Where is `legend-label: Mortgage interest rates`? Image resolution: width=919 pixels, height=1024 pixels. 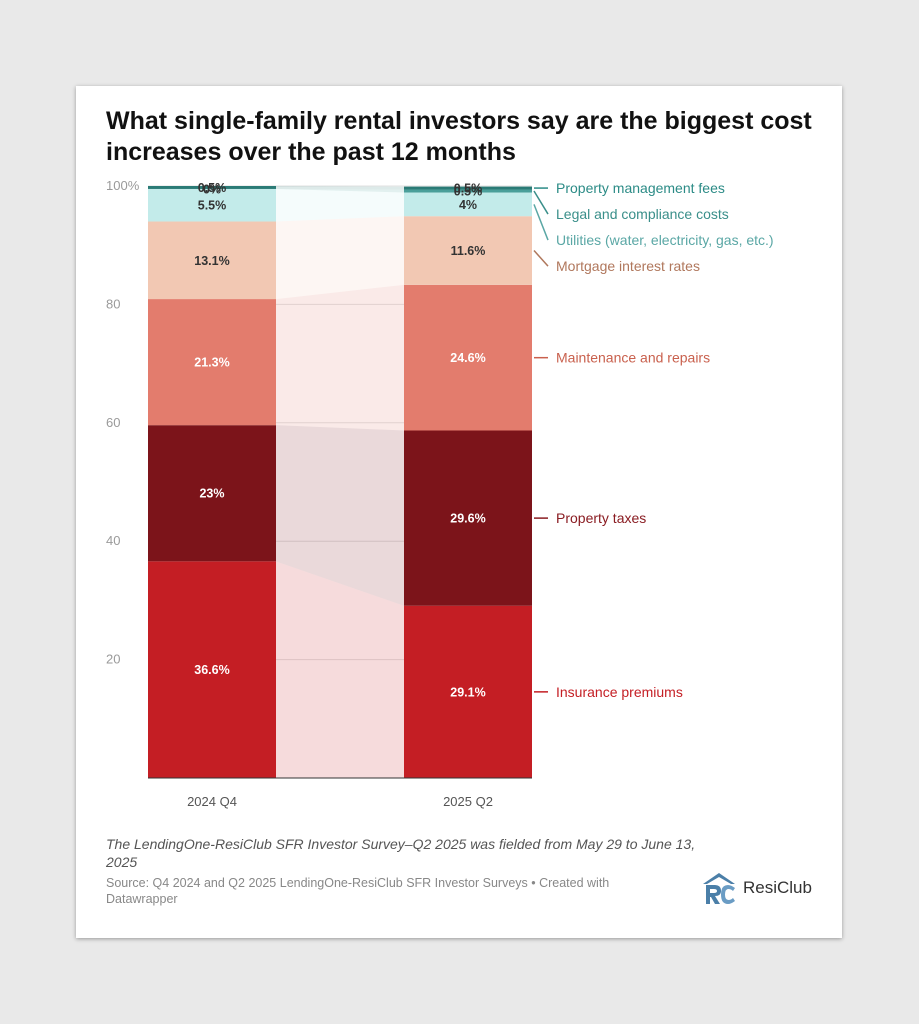 legend-label: Mortgage interest rates is located at coordinates (628, 266).